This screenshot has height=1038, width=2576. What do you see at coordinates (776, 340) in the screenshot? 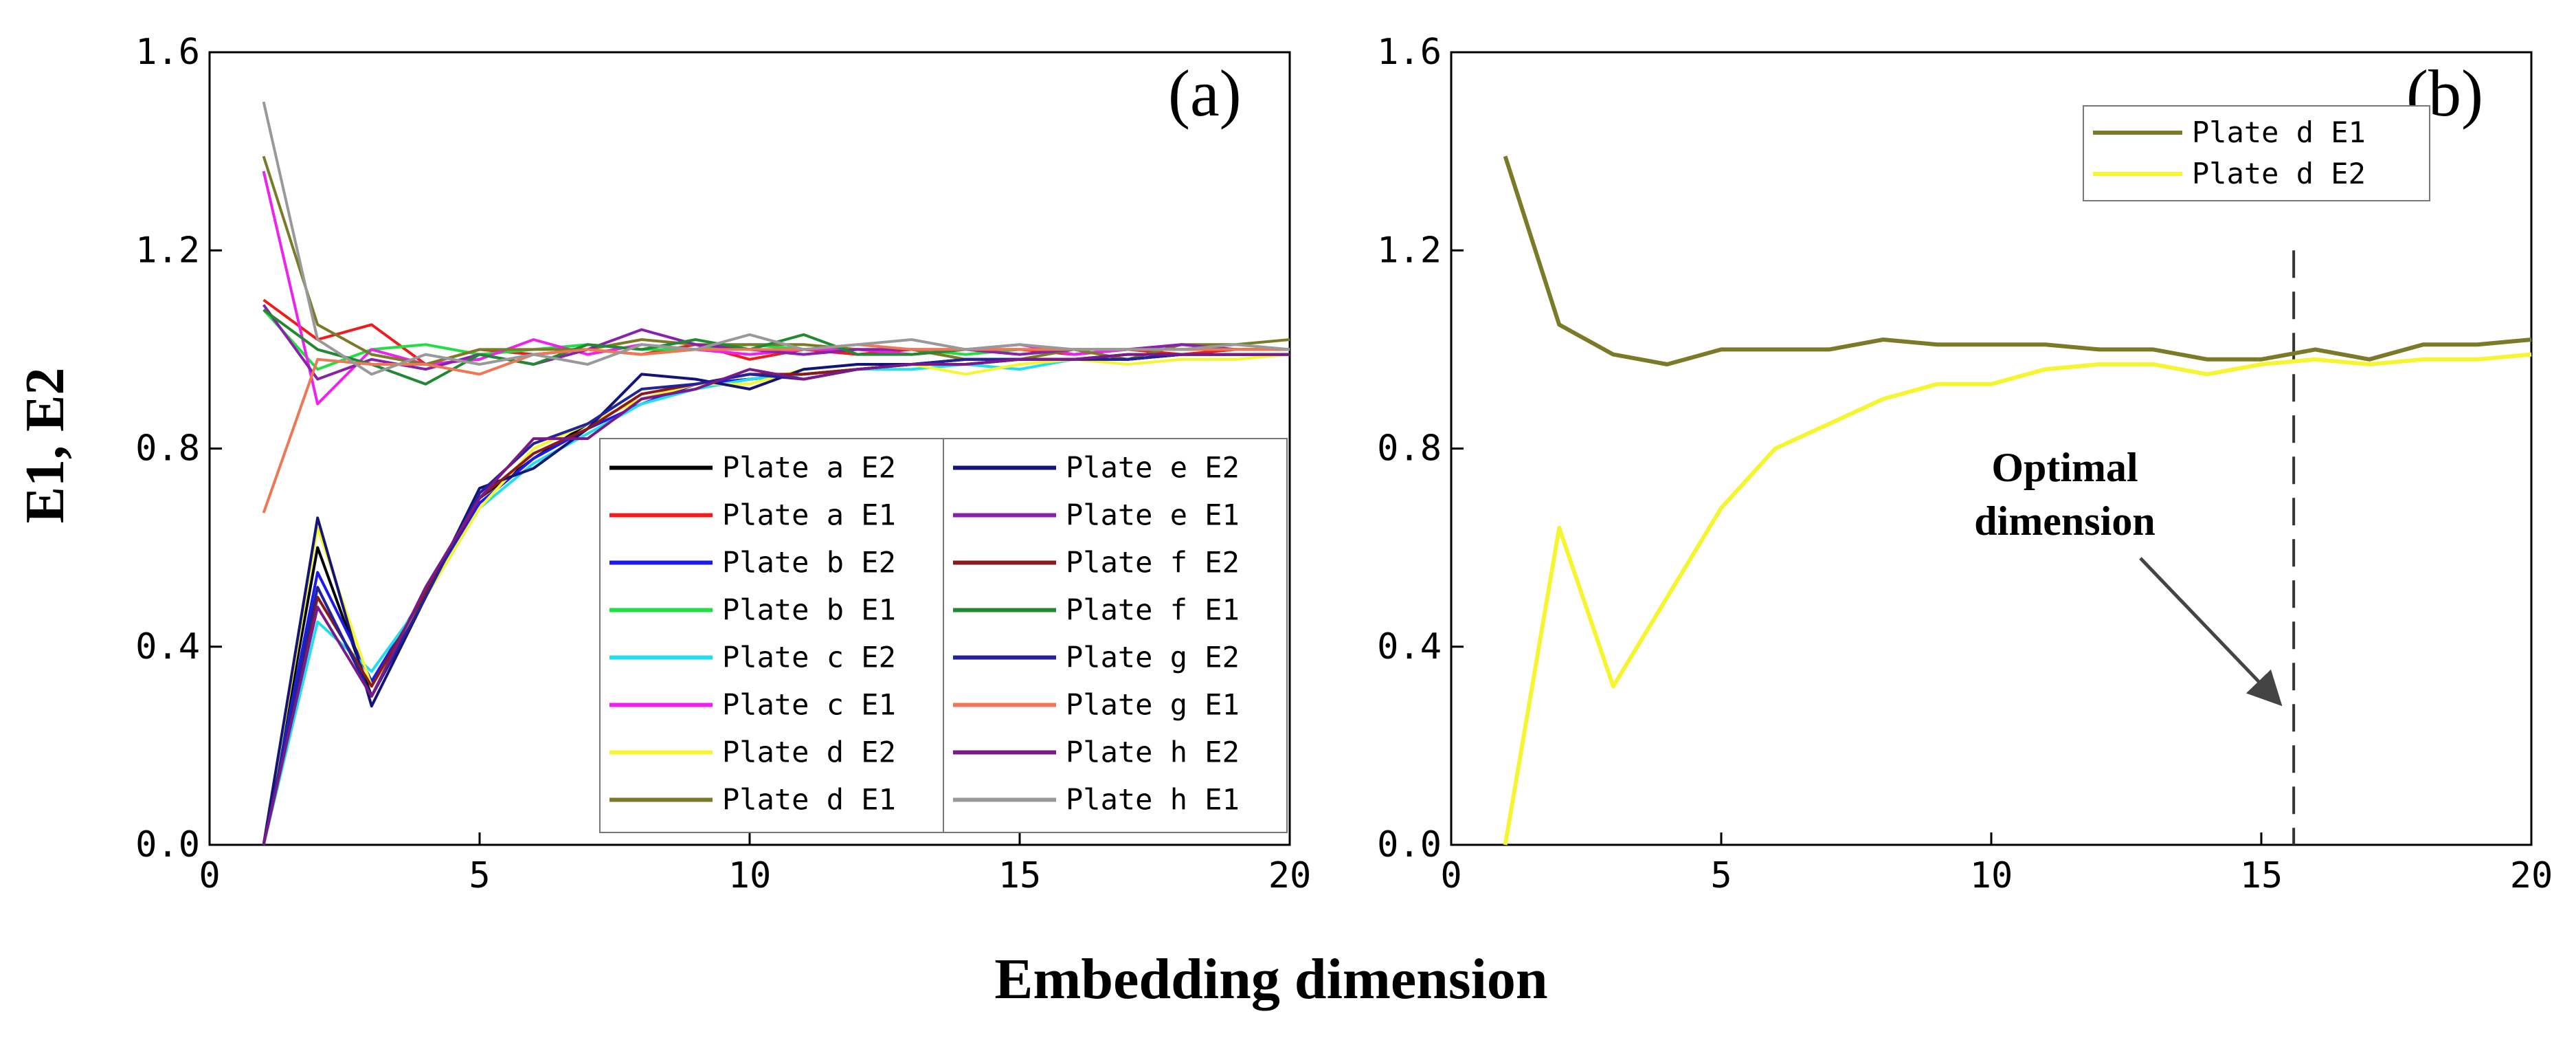
I see `series-line-plate-b-e1` at bounding box center [776, 340].